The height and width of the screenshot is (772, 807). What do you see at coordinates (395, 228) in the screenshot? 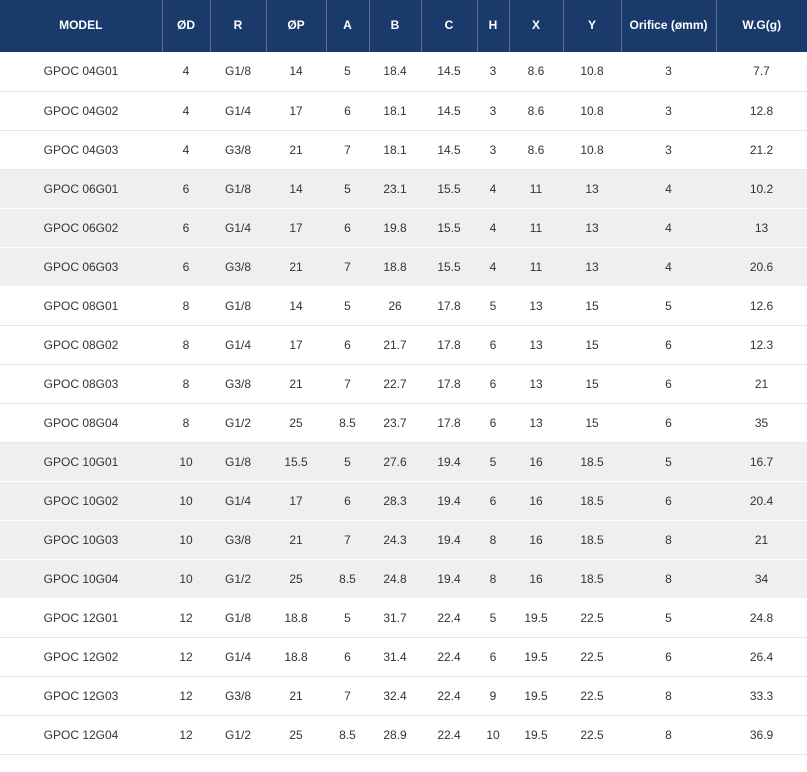
I see `table-cell: 19.8` at bounding box center [395, 228].